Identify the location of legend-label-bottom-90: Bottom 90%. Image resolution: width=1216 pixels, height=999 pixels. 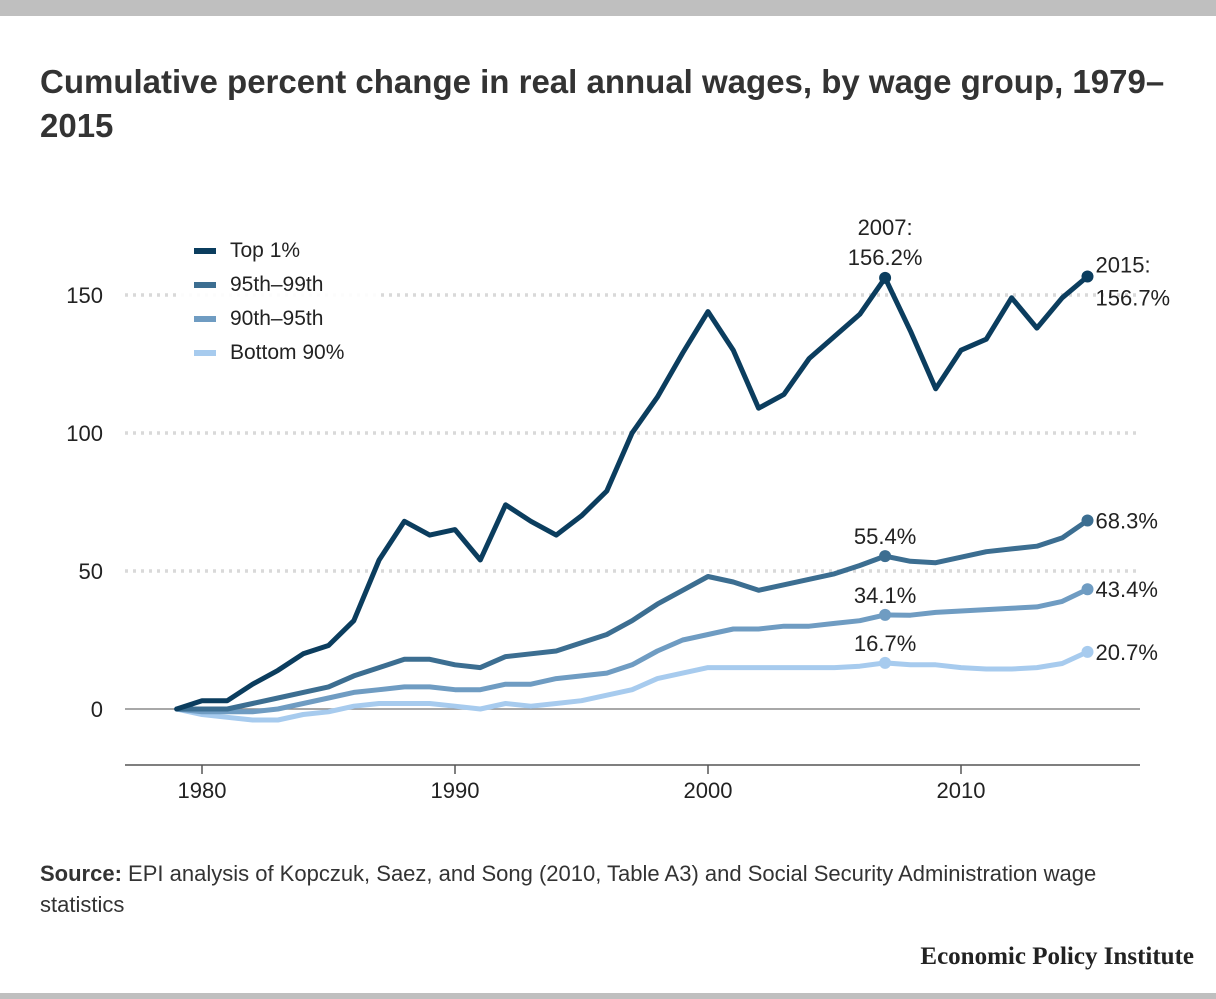
(287, 352).